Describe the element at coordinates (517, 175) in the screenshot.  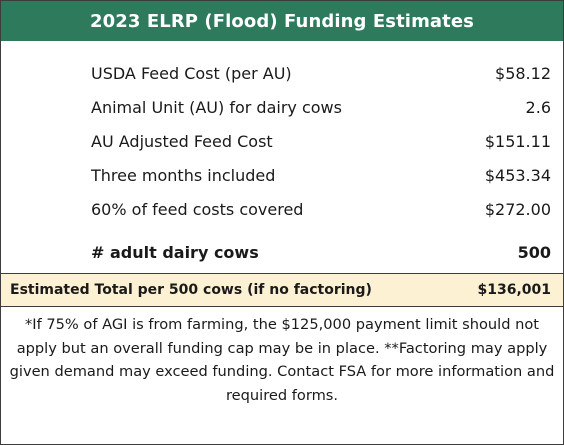
I see `row-value: $453.34` at that location.